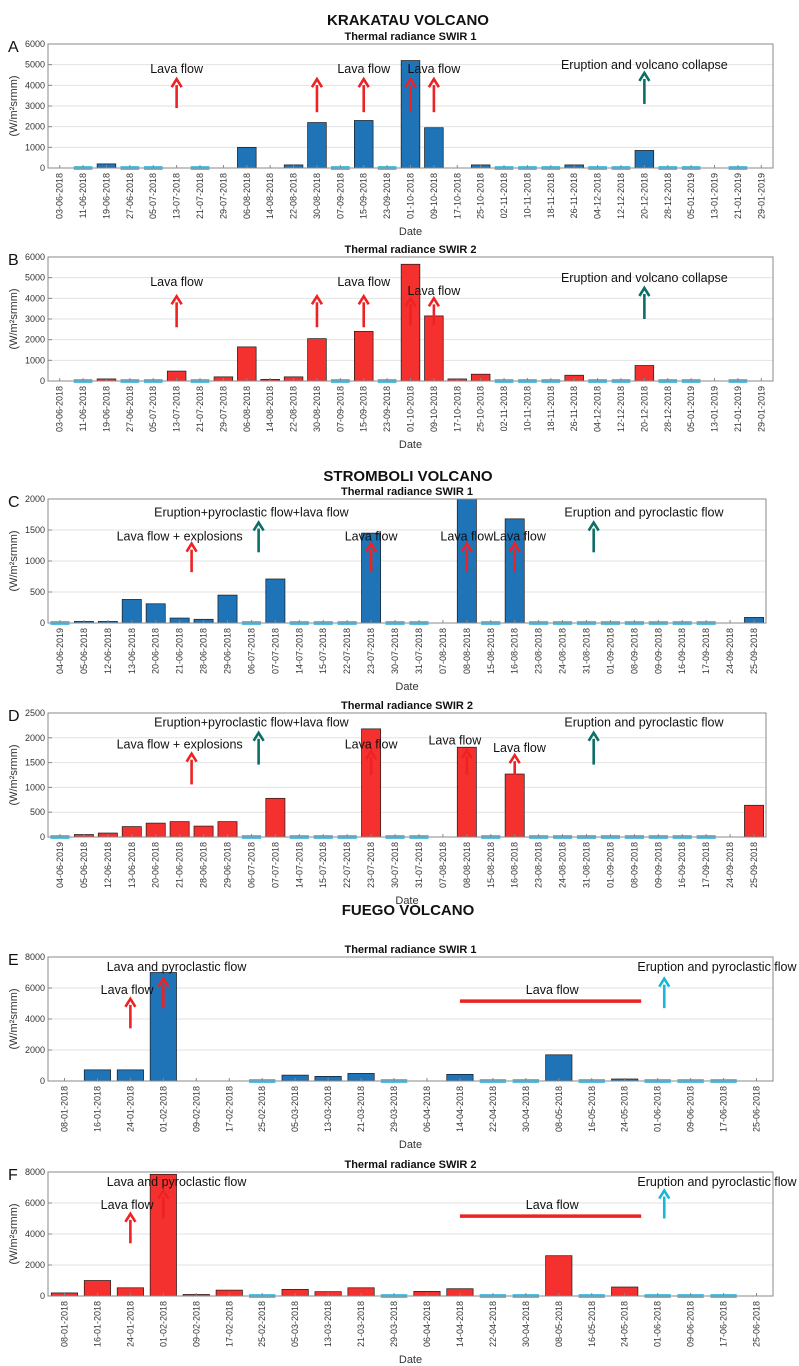  What do you see at coordinates (64, 1324) in the screenshot?
I see `x-tick-label-f-0: 08-01-2018` at bounding box center [64, 1324].